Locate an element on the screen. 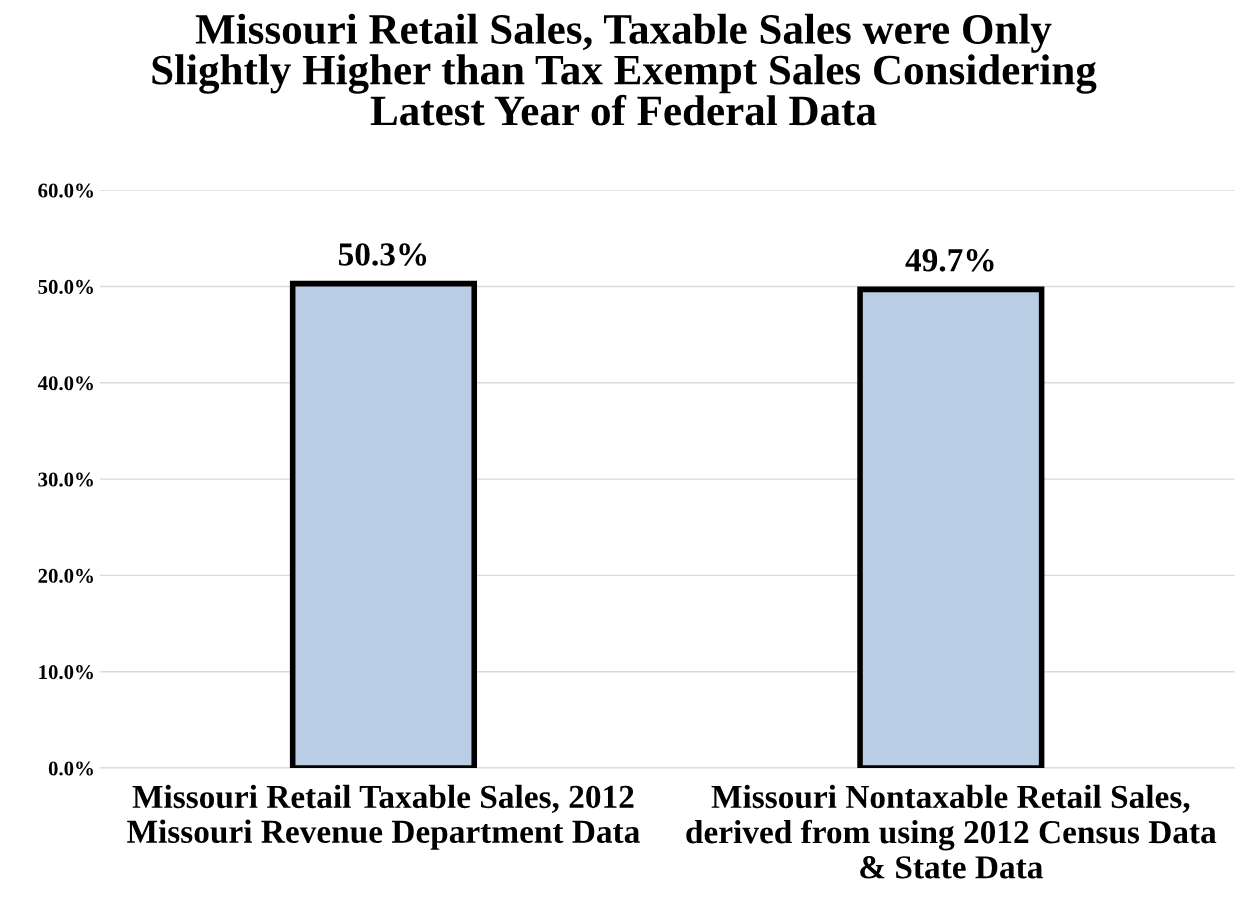 This screenshot has height=910, width=1247. y-tick-label: 40.0% is located at coordinates (65, 383).